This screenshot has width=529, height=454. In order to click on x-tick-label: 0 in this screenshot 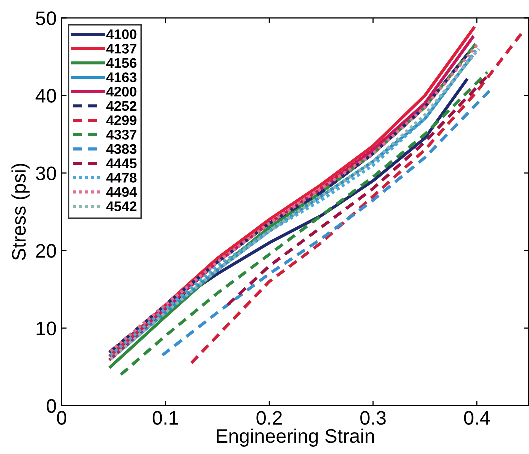, I will do `click(62, 418)`.